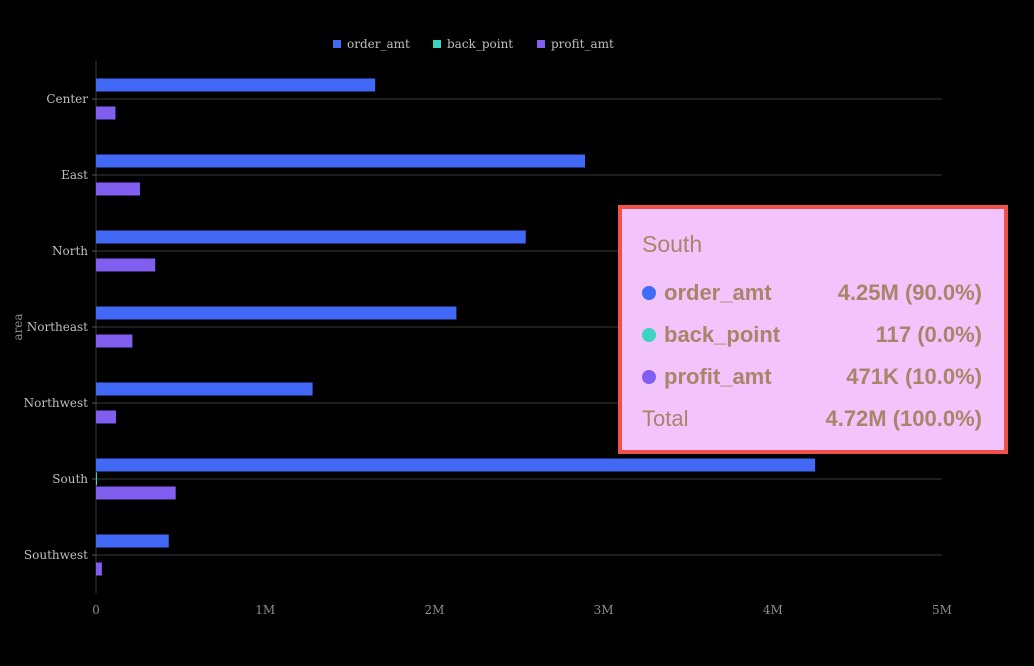 The height and width of the screenshot is (666, 1034). What do you see at coordinates (265, 610) in the screenshot?
I see `x-tick-label: 1M` at bounding box center [265, 610].